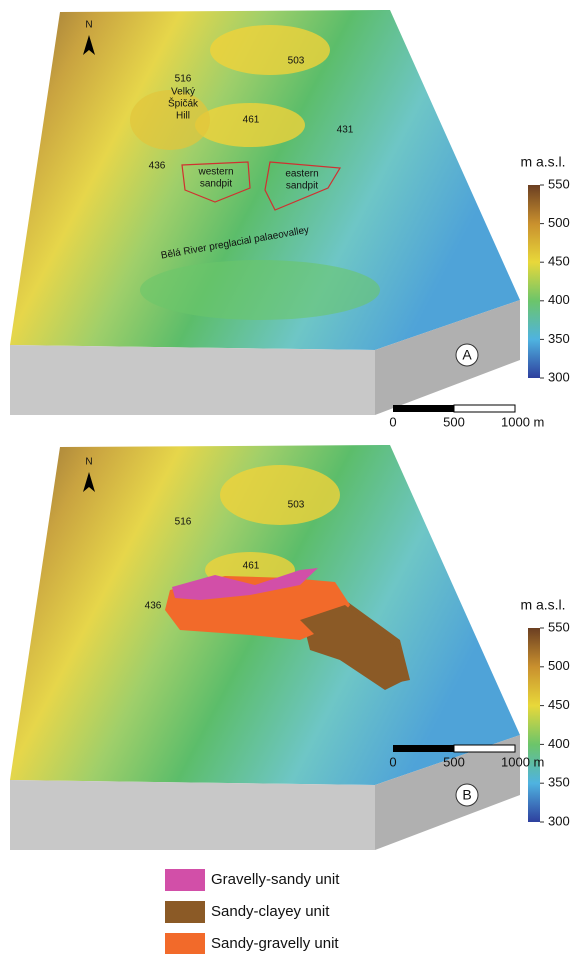 The image size is (586, 954). Describe the element at coordinates (215, 172) in the screenshot. I see `sandpit-label: western` at that location.